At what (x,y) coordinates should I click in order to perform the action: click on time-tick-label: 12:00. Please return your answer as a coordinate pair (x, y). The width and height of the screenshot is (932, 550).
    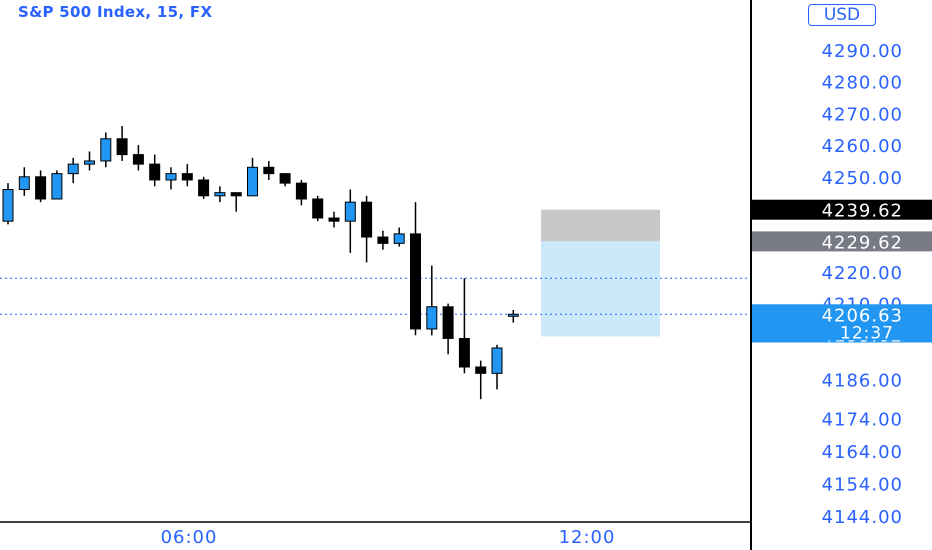
    Looking at the image, I should click on (587, 537).